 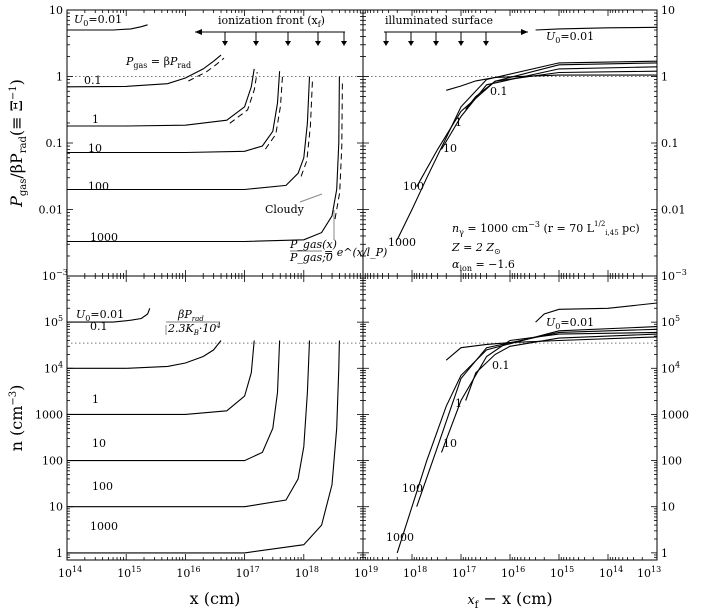 I want to click on y-axis-title-top: Pgas/βPrad(≡ Ξ−1), so click(x=18, y=143).